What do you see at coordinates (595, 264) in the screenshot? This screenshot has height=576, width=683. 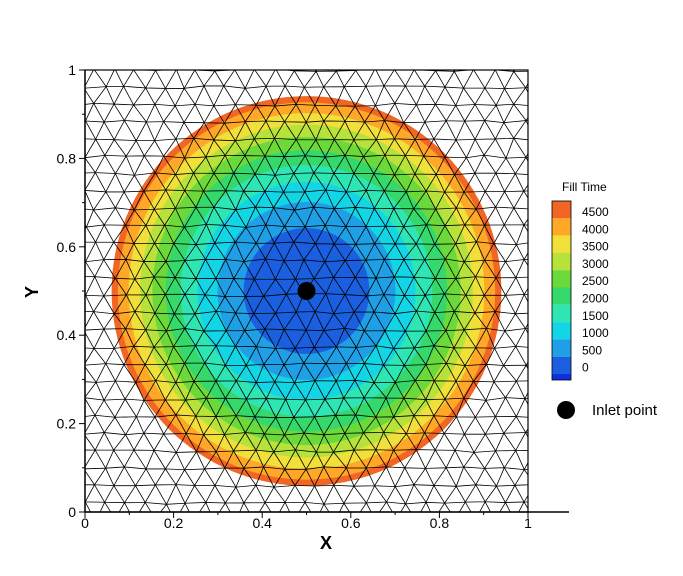 I see `legend-label: 3000` at bounding box center [595, 264].